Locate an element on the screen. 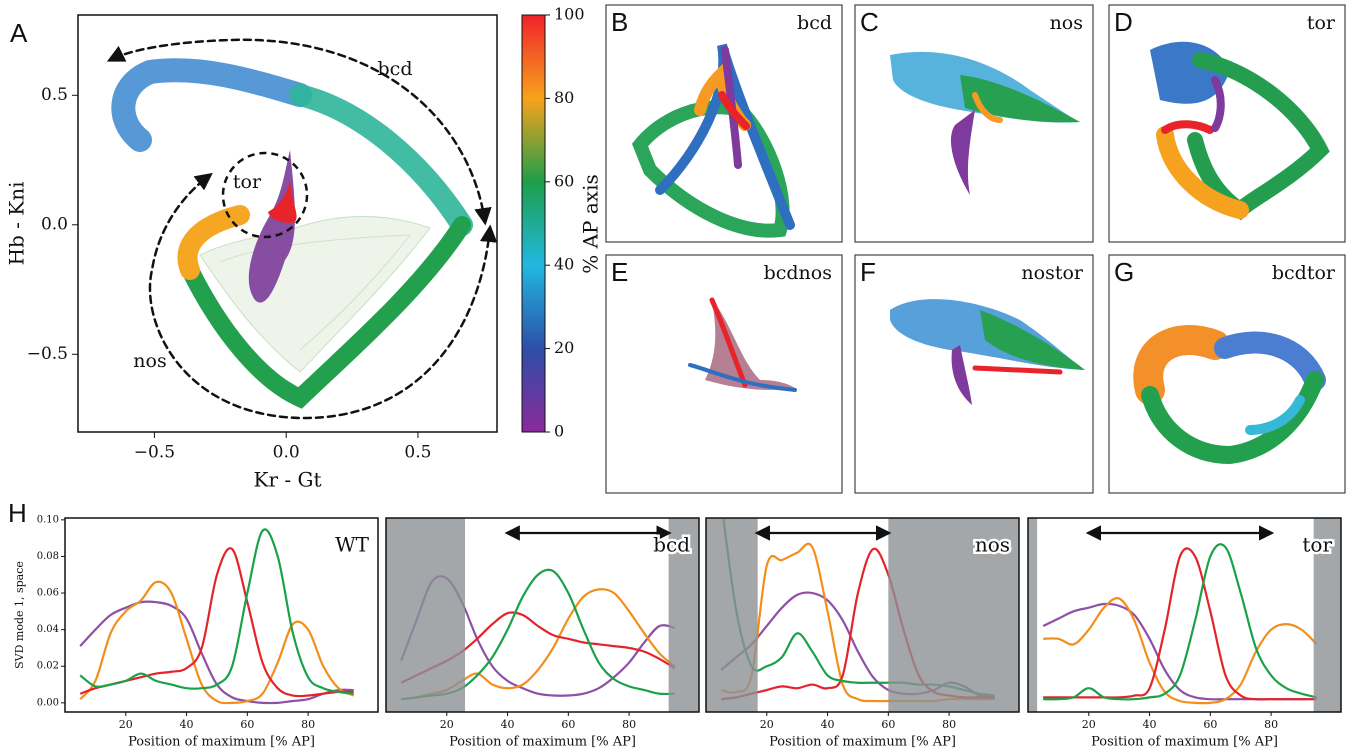 This screenshot has width=1356, height=753. y-tick-label: 0.02 is located at coordinates (48, 666).